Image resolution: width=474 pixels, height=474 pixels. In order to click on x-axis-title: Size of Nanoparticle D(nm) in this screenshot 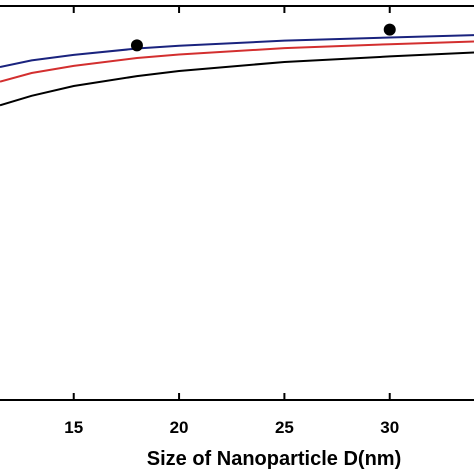, I will do `click(274, 459)`.